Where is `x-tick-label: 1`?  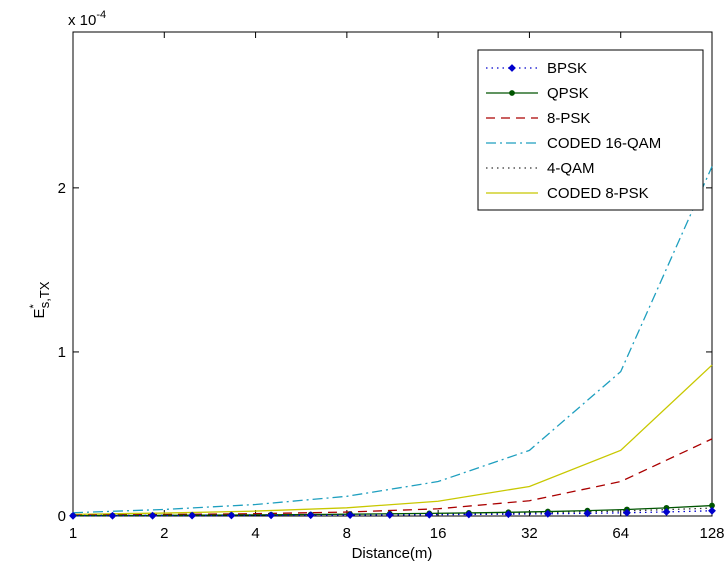
x-tick-label: 1 is located at coordinates (73, 533).